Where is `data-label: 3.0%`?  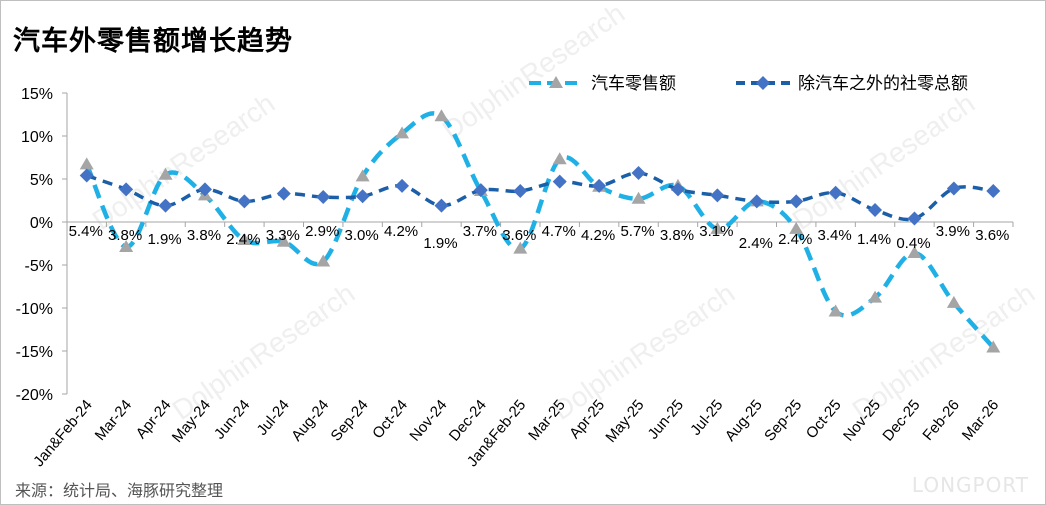 data-label: 3.0% is located at coordinates (362, 235).